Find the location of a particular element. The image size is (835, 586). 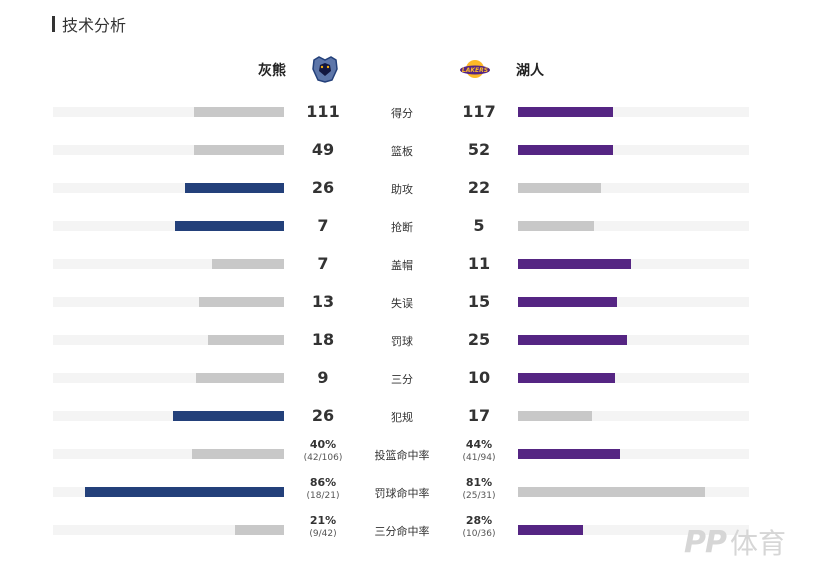

stat-label: 三分 is located at coordinates (402, 379).